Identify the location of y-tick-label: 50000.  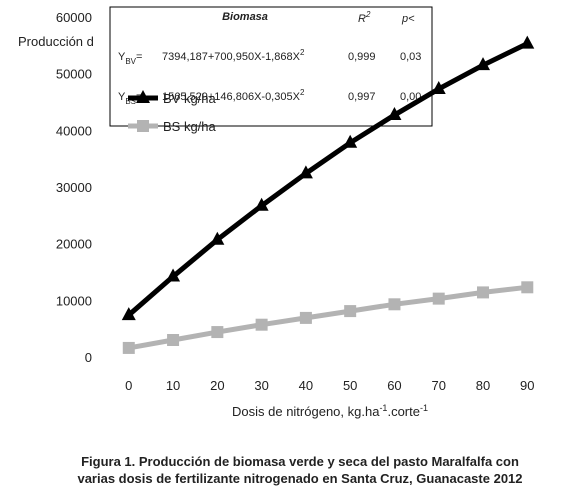
(74, 74).